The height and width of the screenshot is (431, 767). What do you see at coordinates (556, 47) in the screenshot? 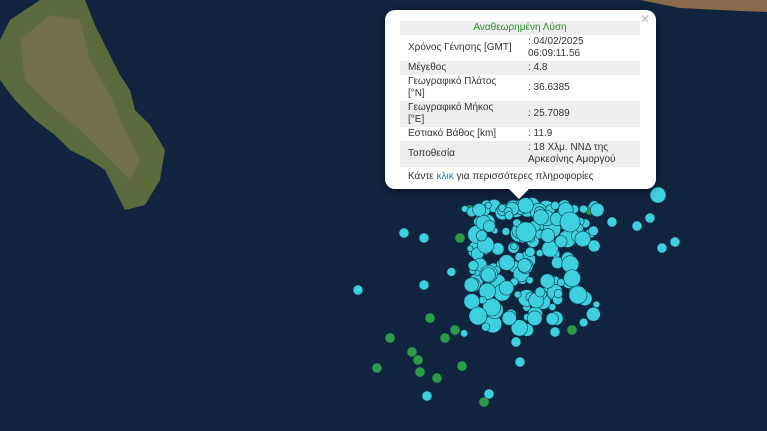
I see `value-origin-time: : 04/02/2025 06:09:11.56` at bounding box center [556, 47].